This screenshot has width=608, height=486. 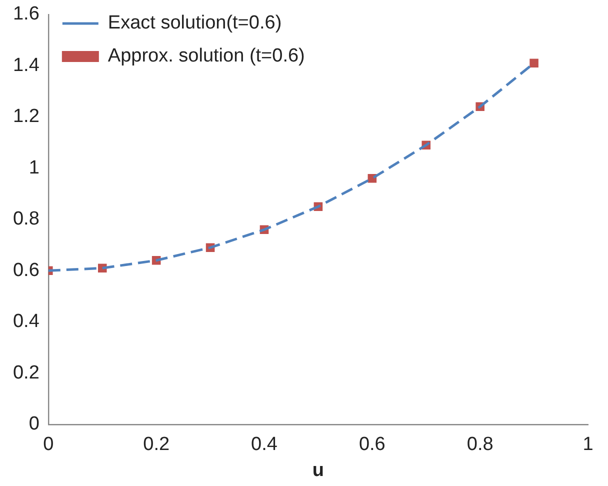 I want to click on point, so click(x=534, y=63).